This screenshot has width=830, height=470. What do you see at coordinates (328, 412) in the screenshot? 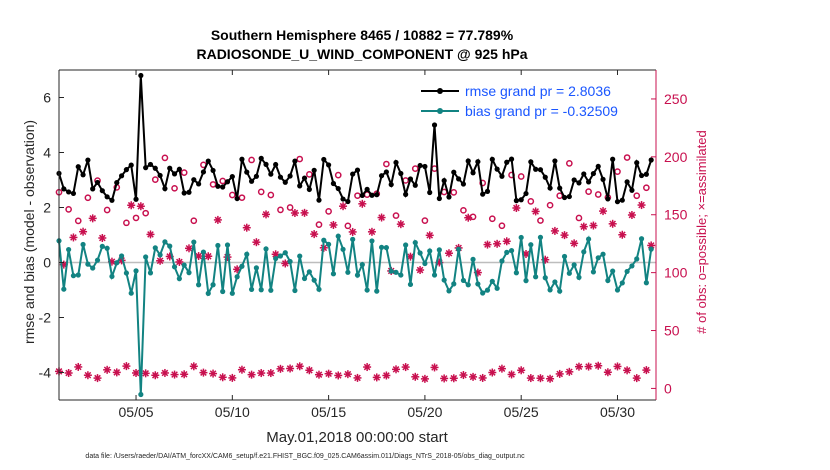
I see `x-tick-label: 05/15` at bounding box center [328, 412].